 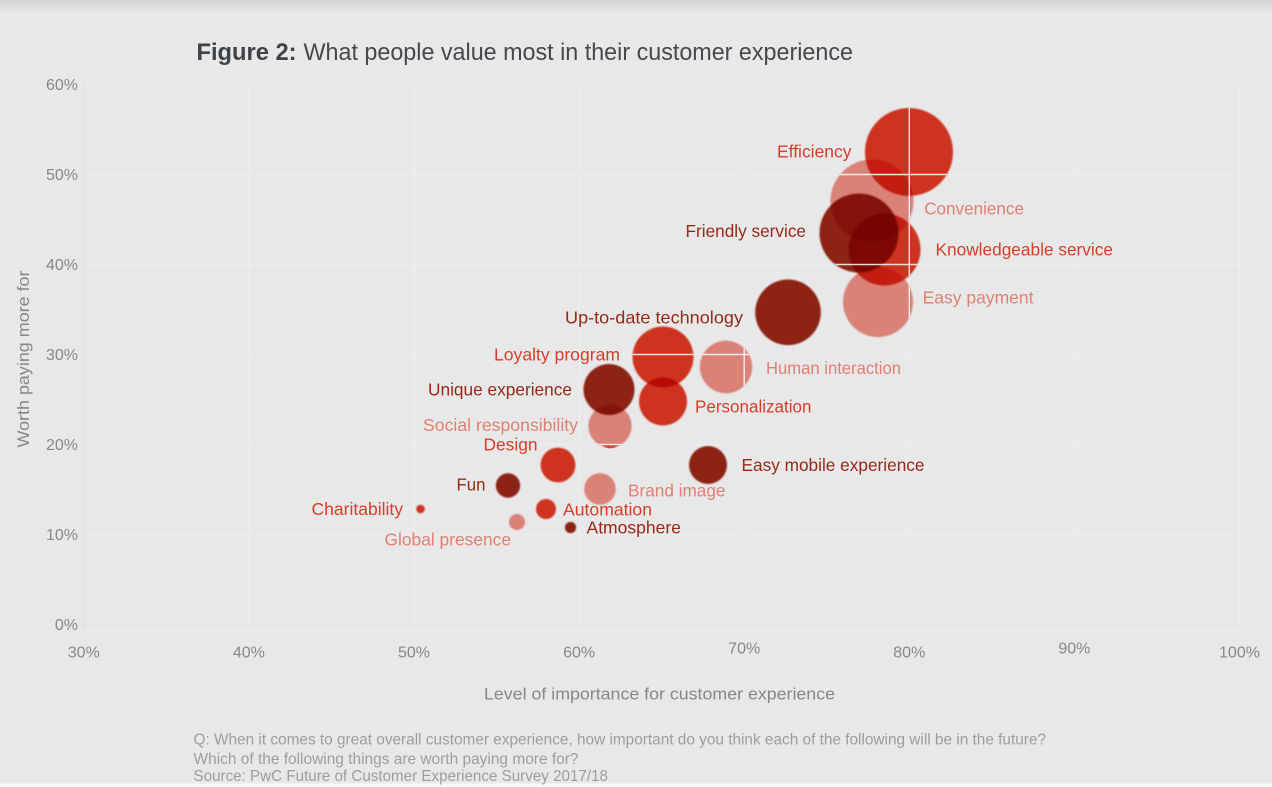 I want to click on svg-text: Worth paying more for, so click(x=23, y=358).